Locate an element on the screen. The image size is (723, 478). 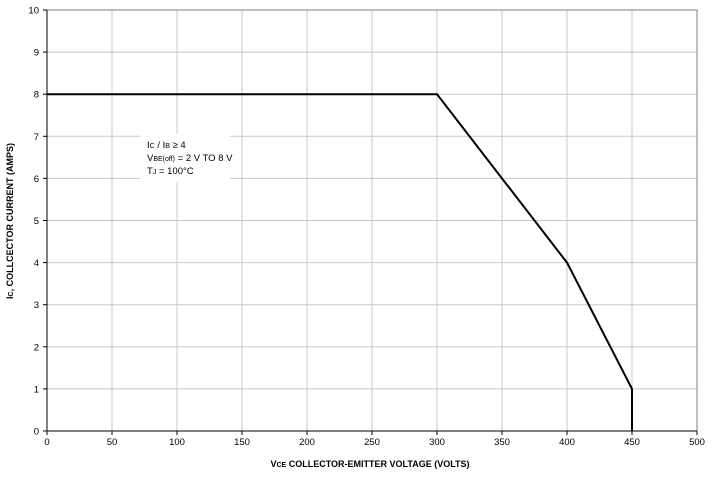
annotation-subscript: B is located at coordinates (167, 146).